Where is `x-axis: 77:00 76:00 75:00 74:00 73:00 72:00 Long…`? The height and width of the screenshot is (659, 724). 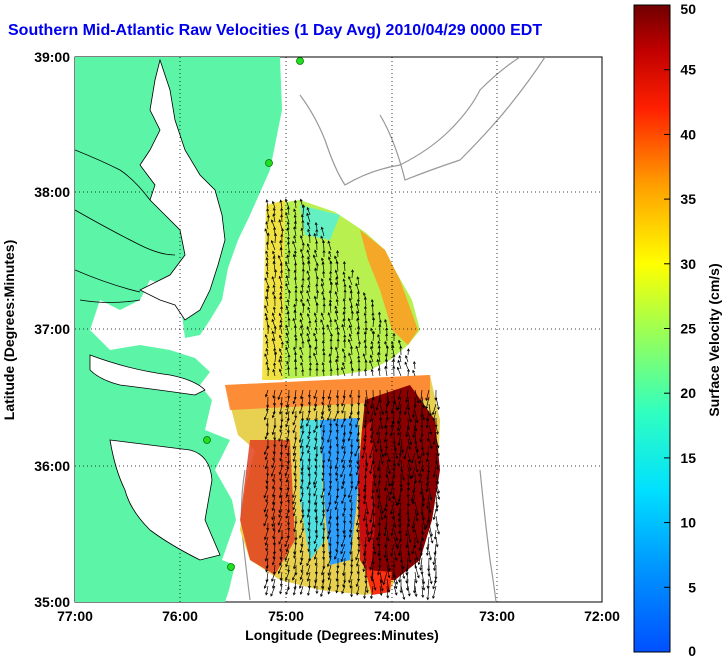 x-axis: 77:00 76:00 75:00 74:00 73:00 72:00 Long… is located at coordinates (338, 625).